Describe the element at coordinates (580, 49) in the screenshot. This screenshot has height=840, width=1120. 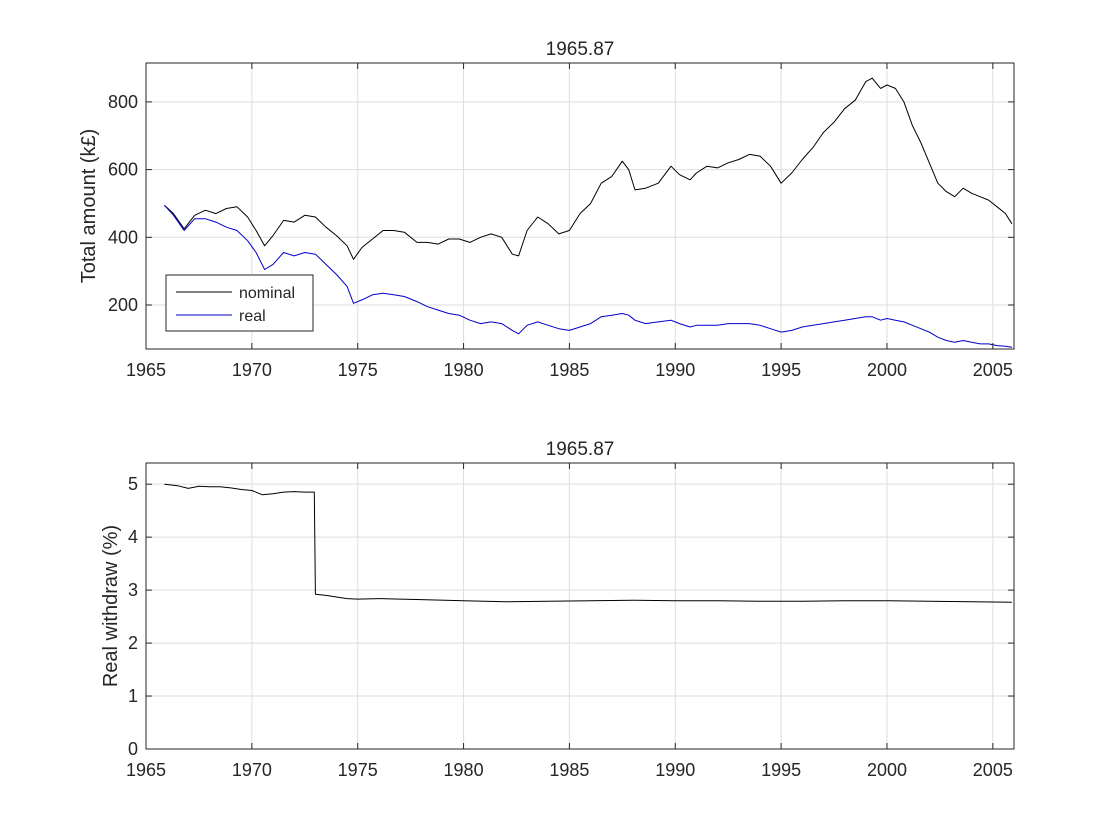
I see `top-chart-title: 1965.87` at that location.